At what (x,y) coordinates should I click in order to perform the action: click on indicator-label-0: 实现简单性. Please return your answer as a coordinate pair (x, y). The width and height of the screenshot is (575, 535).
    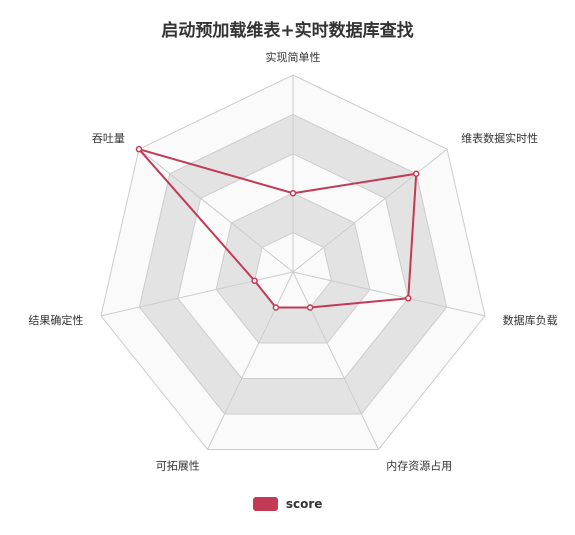
    Looking at the image, I should click on (293, 57).